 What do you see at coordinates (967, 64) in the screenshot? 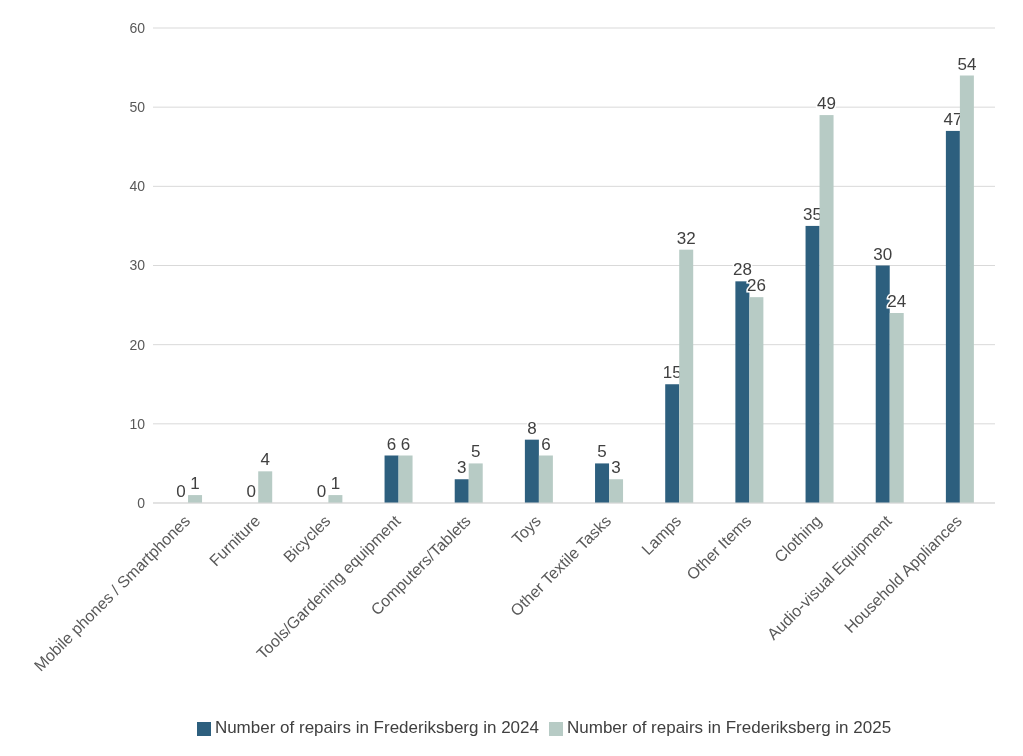
I see `data-label: 54` at bounding box center [967, 64].